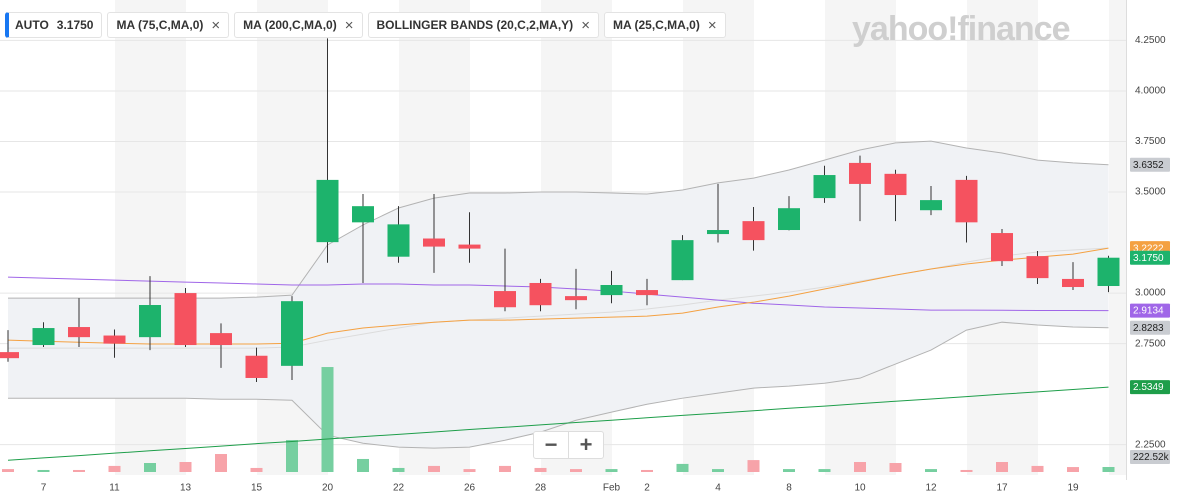 The width and height of the screenshot is (1186, 494). I want to click on zoom-out: −, so click(551, 444).